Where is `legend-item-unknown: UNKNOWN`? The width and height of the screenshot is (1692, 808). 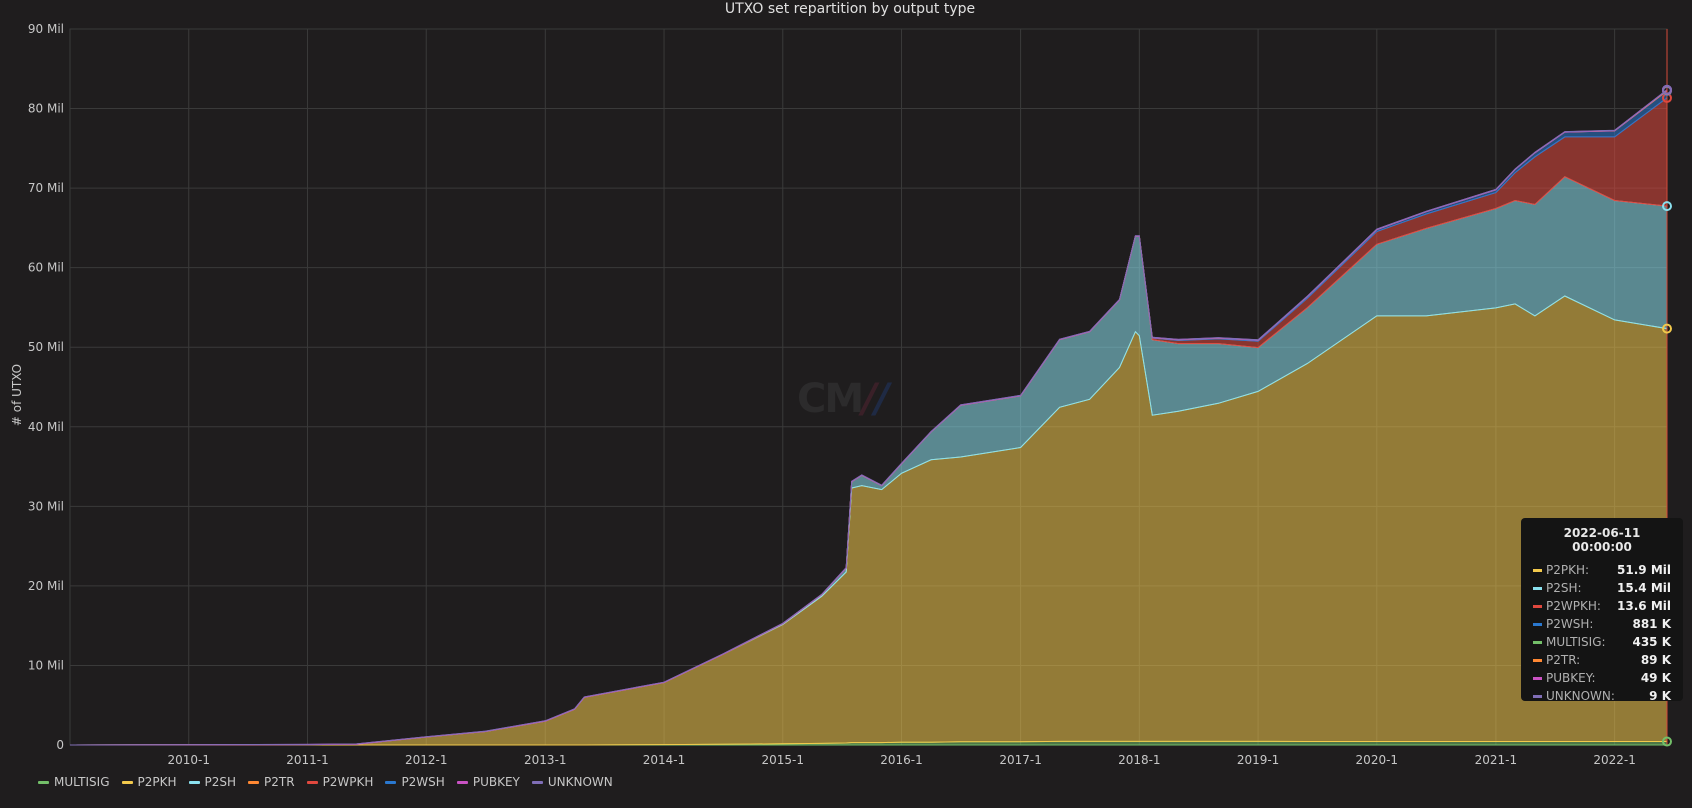 legend-item-unknown: UNKNOWN is located at coordinates (572, 782).